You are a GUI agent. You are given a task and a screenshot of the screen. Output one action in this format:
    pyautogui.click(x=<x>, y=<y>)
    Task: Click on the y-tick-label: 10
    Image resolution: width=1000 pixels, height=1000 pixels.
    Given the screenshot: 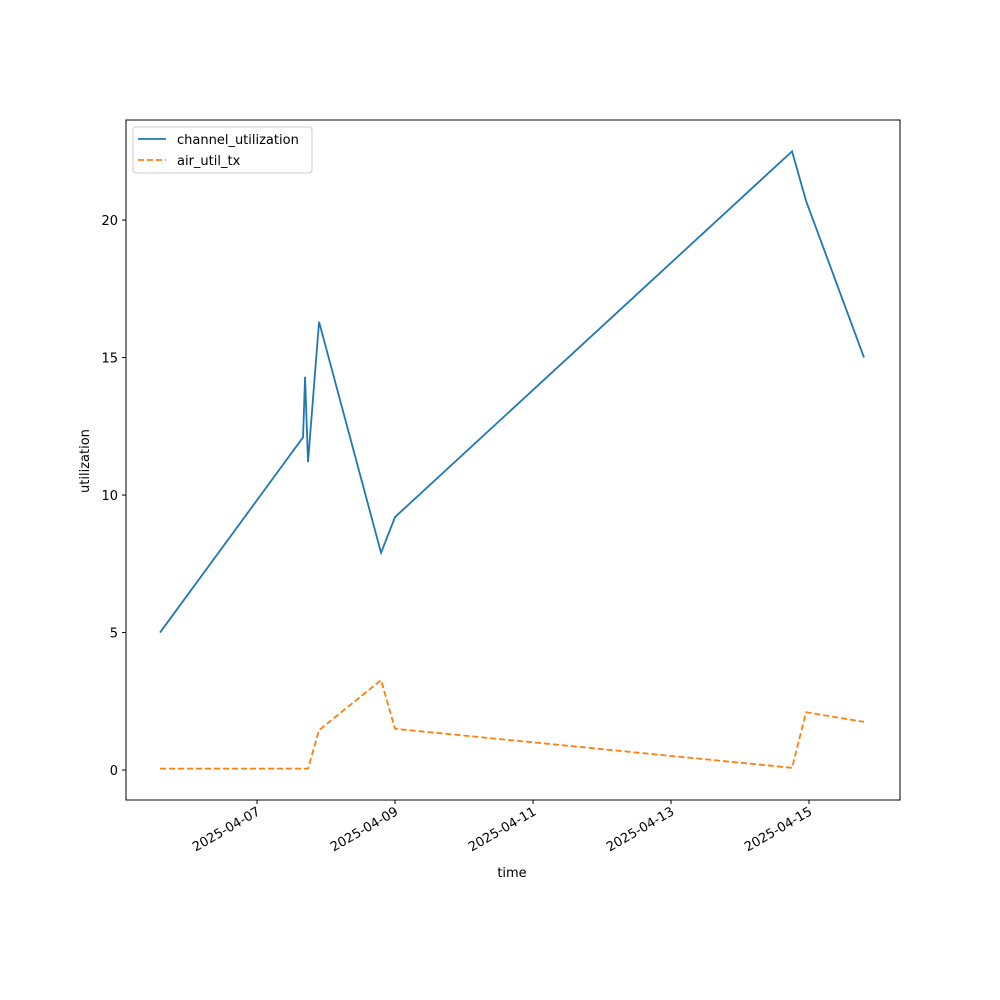 What is the action you would take?
    pyautogui.click(x=109, y=496)
    